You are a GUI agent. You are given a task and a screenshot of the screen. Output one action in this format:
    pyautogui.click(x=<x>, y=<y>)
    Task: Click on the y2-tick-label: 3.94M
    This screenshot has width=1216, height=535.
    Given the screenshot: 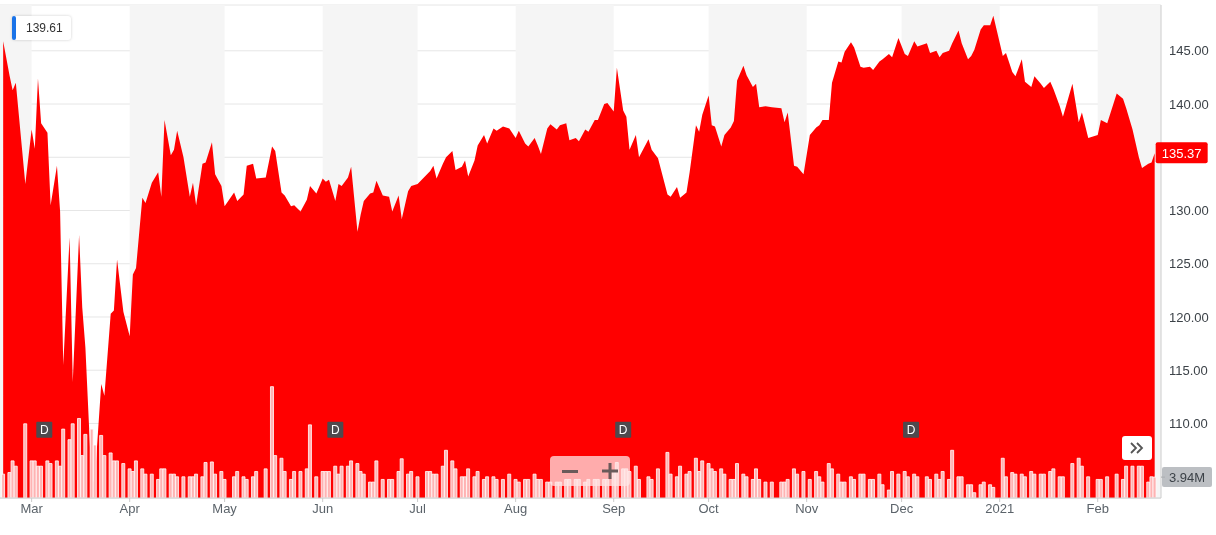 What is the action you would take?
    pyautogui.click(x=1187, y=478)
    